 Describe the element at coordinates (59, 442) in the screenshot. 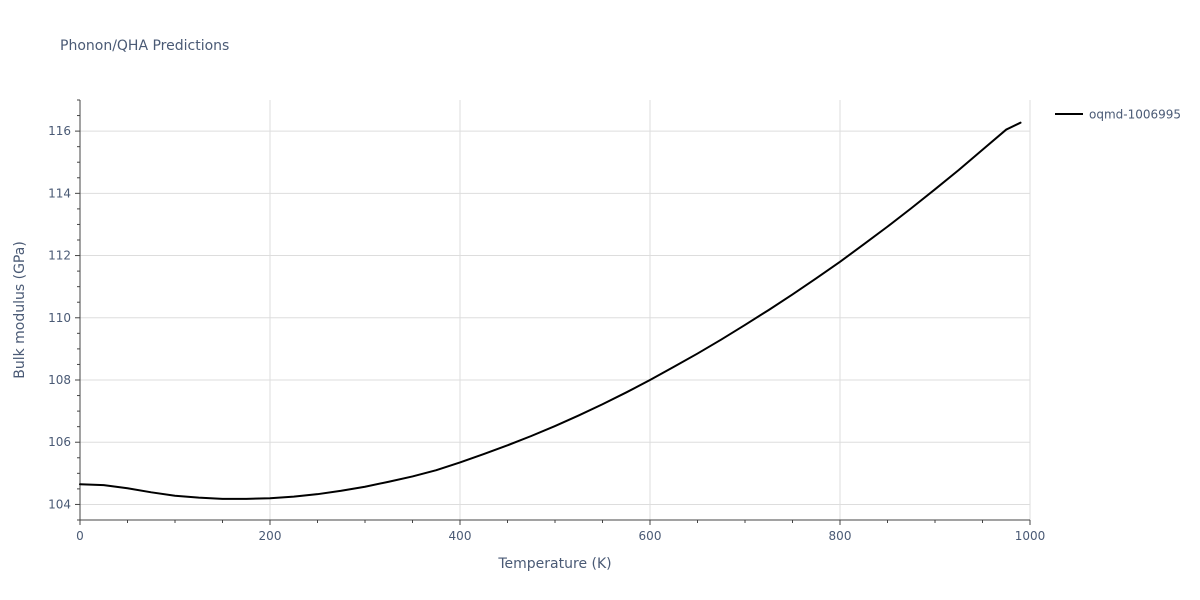

I see `y-tick-label-106: 106` at that location.